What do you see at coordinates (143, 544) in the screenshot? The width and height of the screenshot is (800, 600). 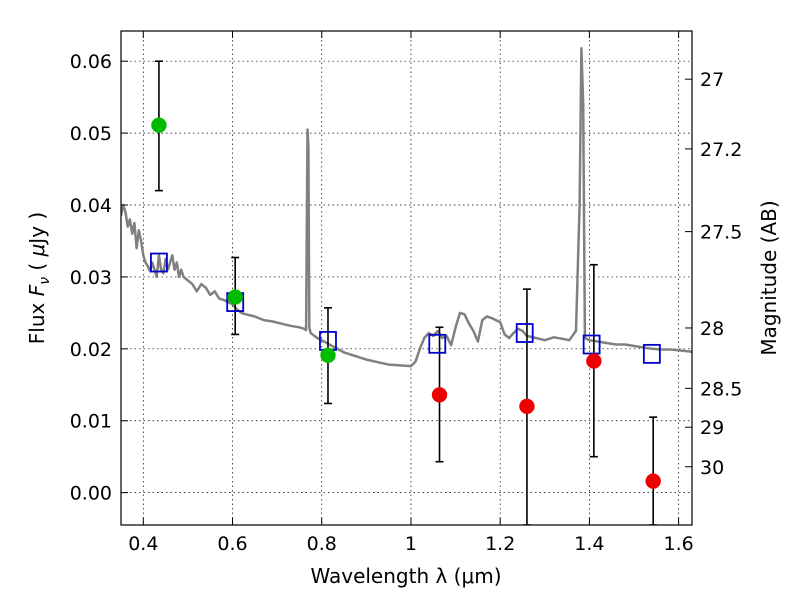 I see `x-tick-label: 0.4` at bounding box center [143, 544].